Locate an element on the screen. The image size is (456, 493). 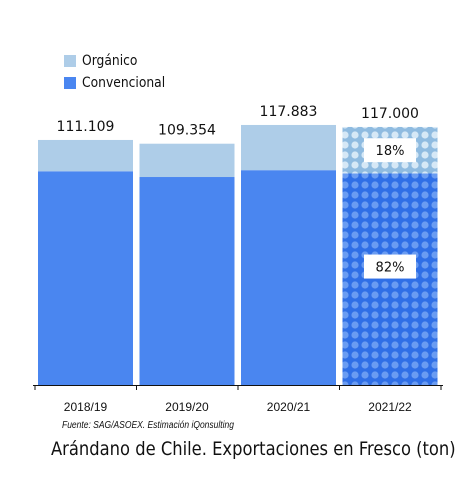
category-label-2021/22: 2021/22 is located at coordinates (390, 407).